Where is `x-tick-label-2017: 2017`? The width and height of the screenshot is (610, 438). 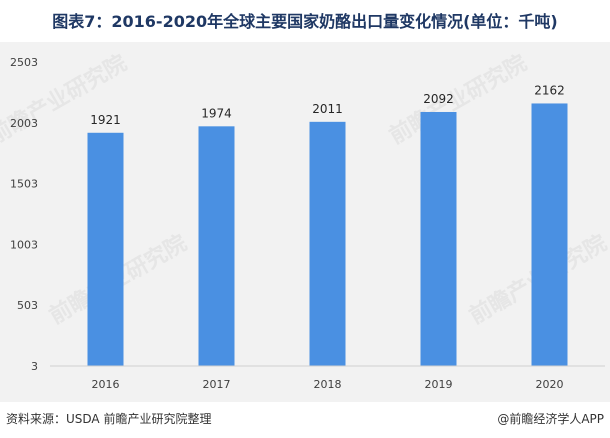
x-tick-label-2017: 2017 is located at coordinates (217, 384).